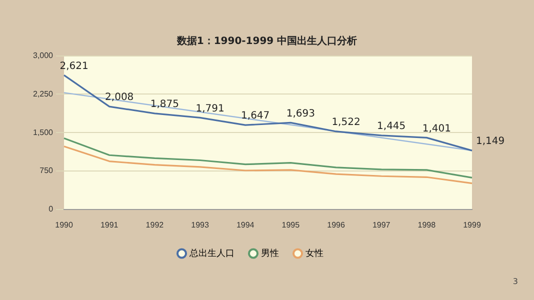  Describe the element at coordinates (336, 225) in the screenshot. I see `x-tick-label: 1996` at that location.